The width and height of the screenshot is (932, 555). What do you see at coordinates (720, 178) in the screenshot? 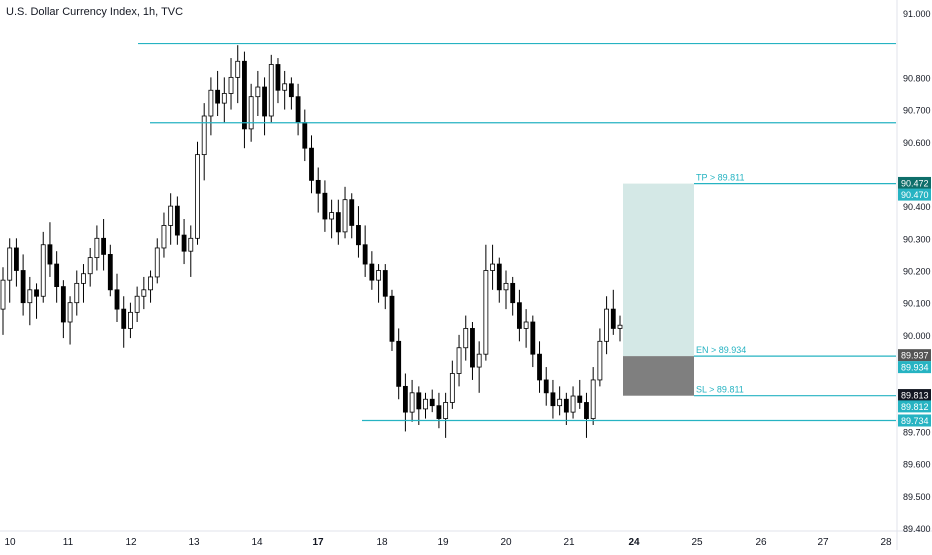
I see `tp-label: TP > 89.811` at bounding box center [720, 178].